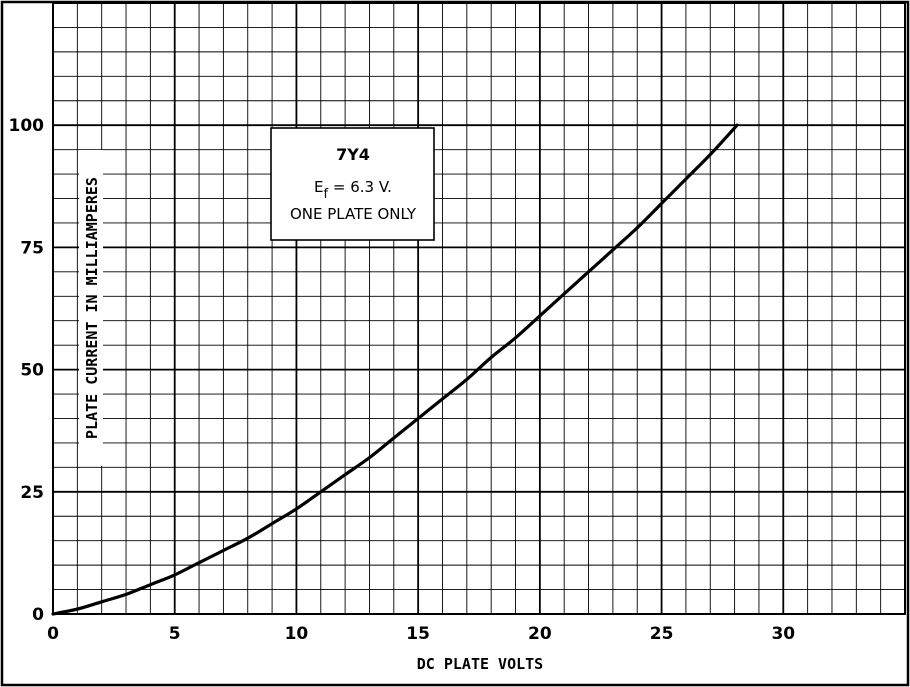  I want to click on x-tick-label: 0, so click(53, 634).